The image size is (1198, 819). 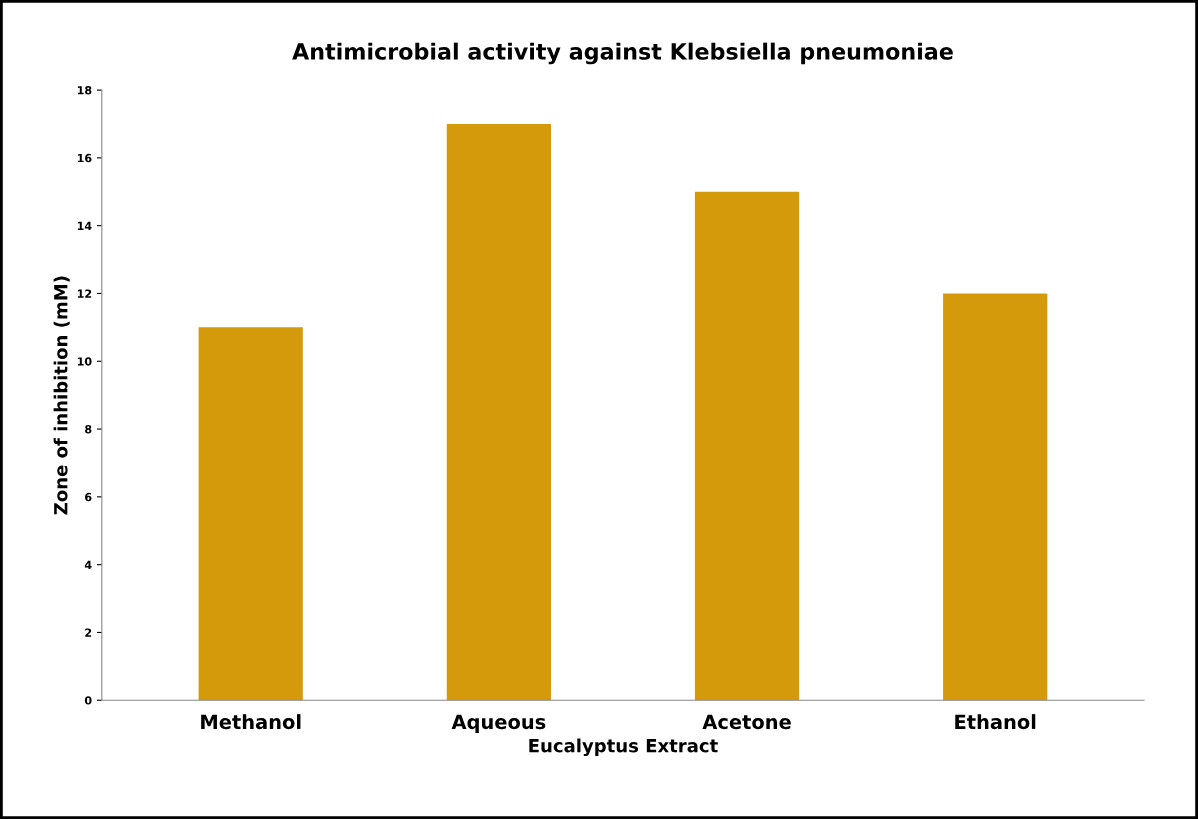 I want to click on y-axis-title: Zone of inhibition (mM), so click(x=61, y=395).